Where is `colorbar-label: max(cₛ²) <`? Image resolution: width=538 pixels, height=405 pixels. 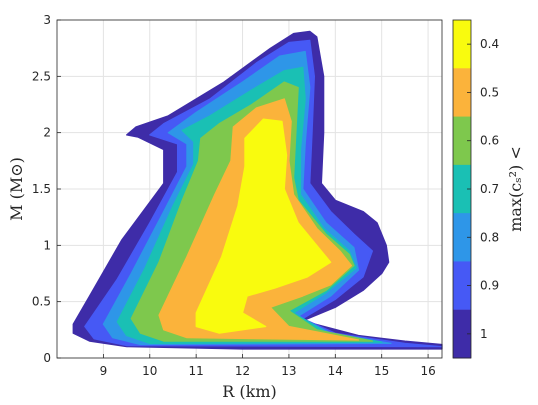
colorbar-label: max(cₛ²) < is located at coordinates (515, 188).